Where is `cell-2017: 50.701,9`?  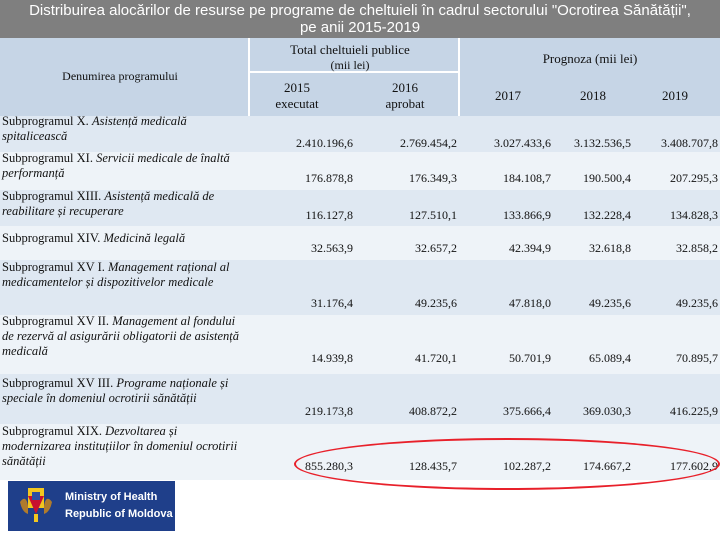
cell-2017: 50.701,9 is located at coordinates (530, 358).